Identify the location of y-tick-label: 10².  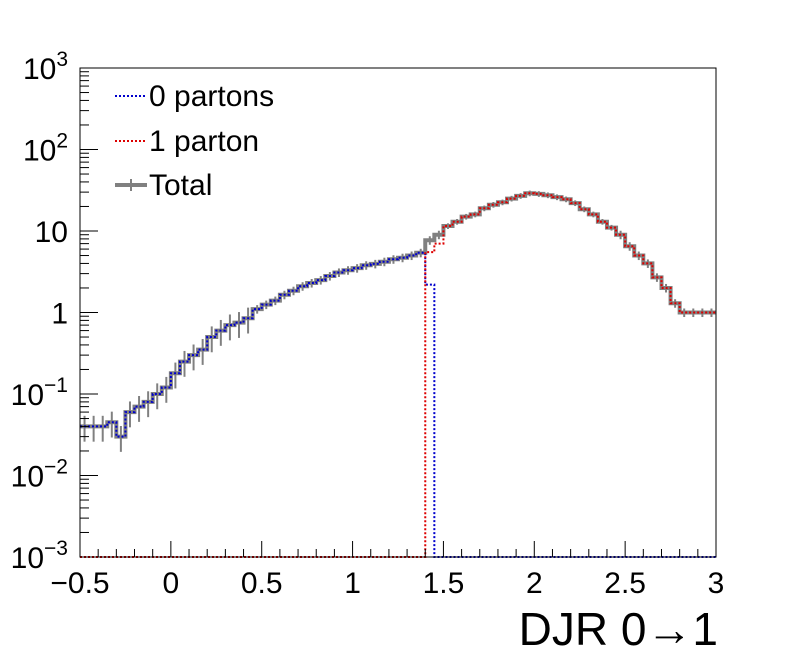
(45, 149).